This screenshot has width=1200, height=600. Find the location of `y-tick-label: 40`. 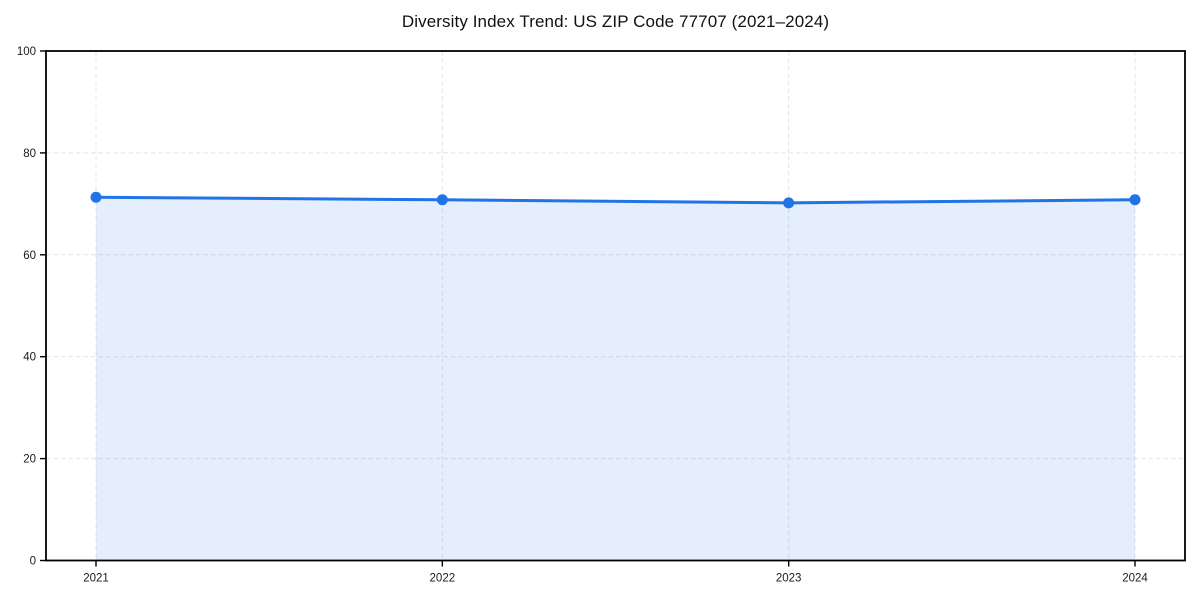

y-tick-label: 40 is located at coordinates (29, 358).